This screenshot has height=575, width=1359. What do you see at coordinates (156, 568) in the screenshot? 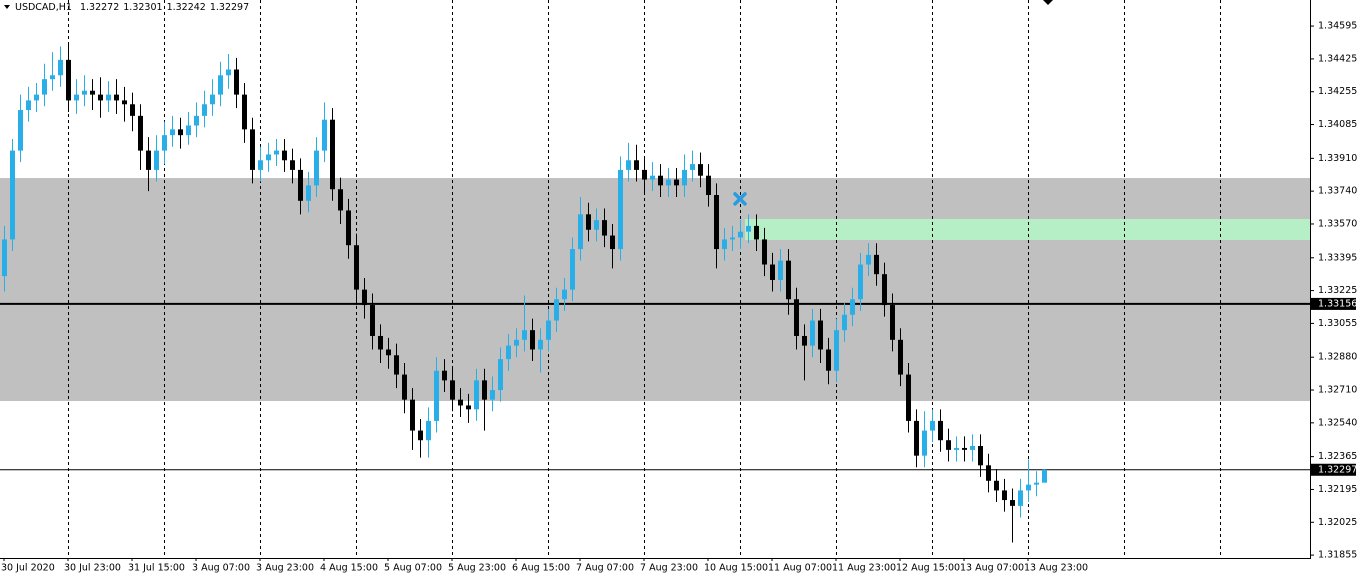
I see `x-tick-label: 31 Jul 15:00` at bounding box center [156, 568].